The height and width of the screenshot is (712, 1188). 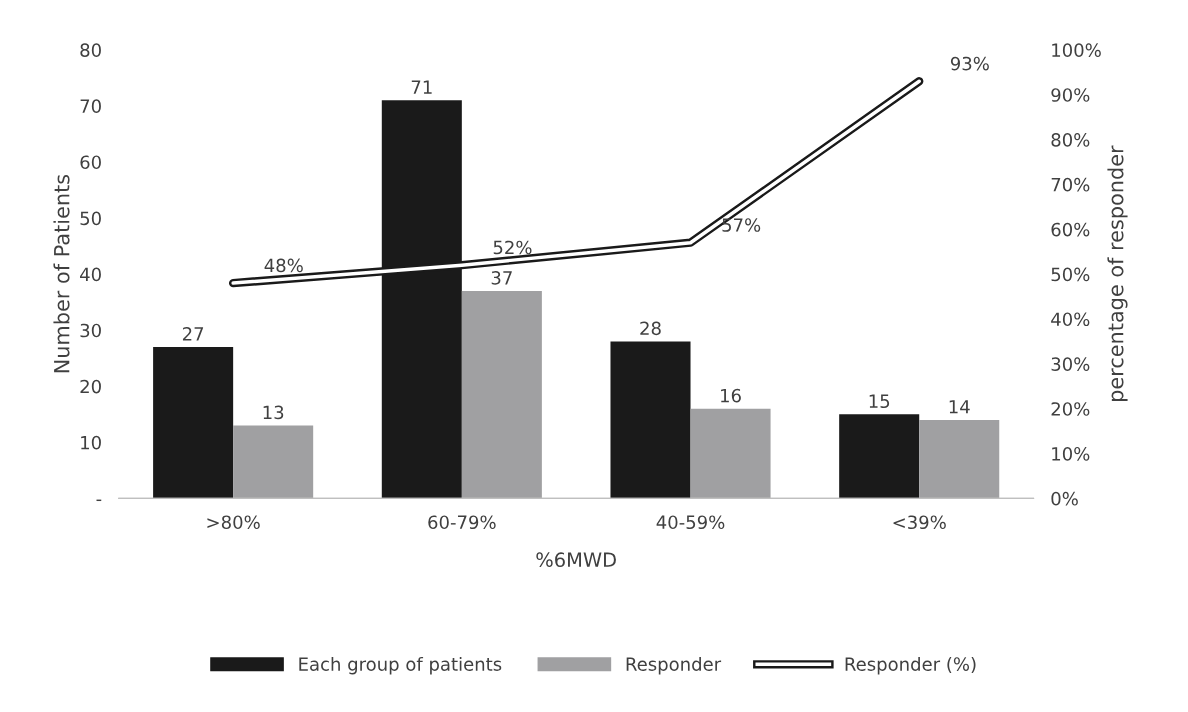 I want to click on y-axis-title: Number of Patients, so click(x=61, y=273).